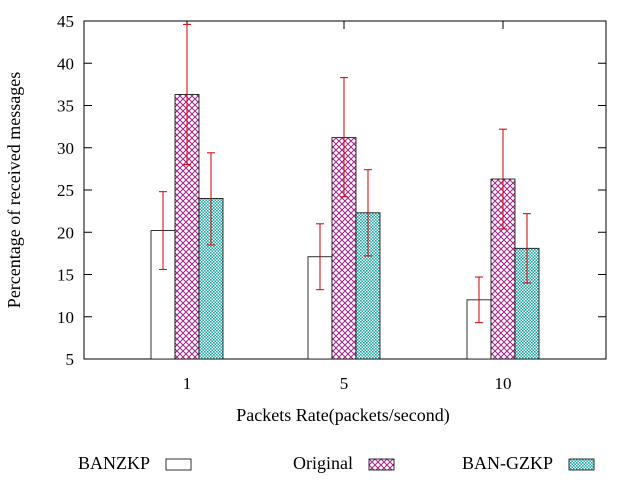  I want to click on y-tick-label: 15, so click(65, 275).